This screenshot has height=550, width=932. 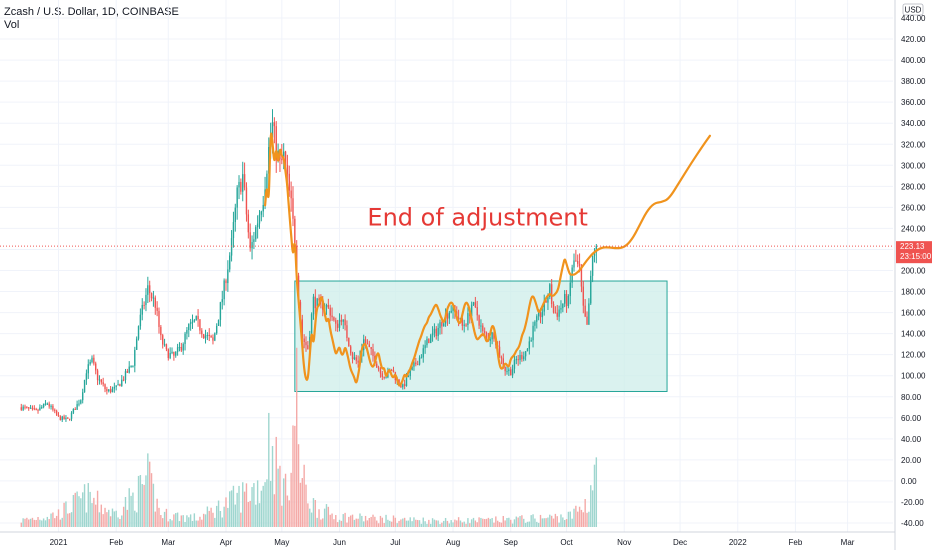 I want to click on price-tick-label: 260.00, so click(x=913, y=207).